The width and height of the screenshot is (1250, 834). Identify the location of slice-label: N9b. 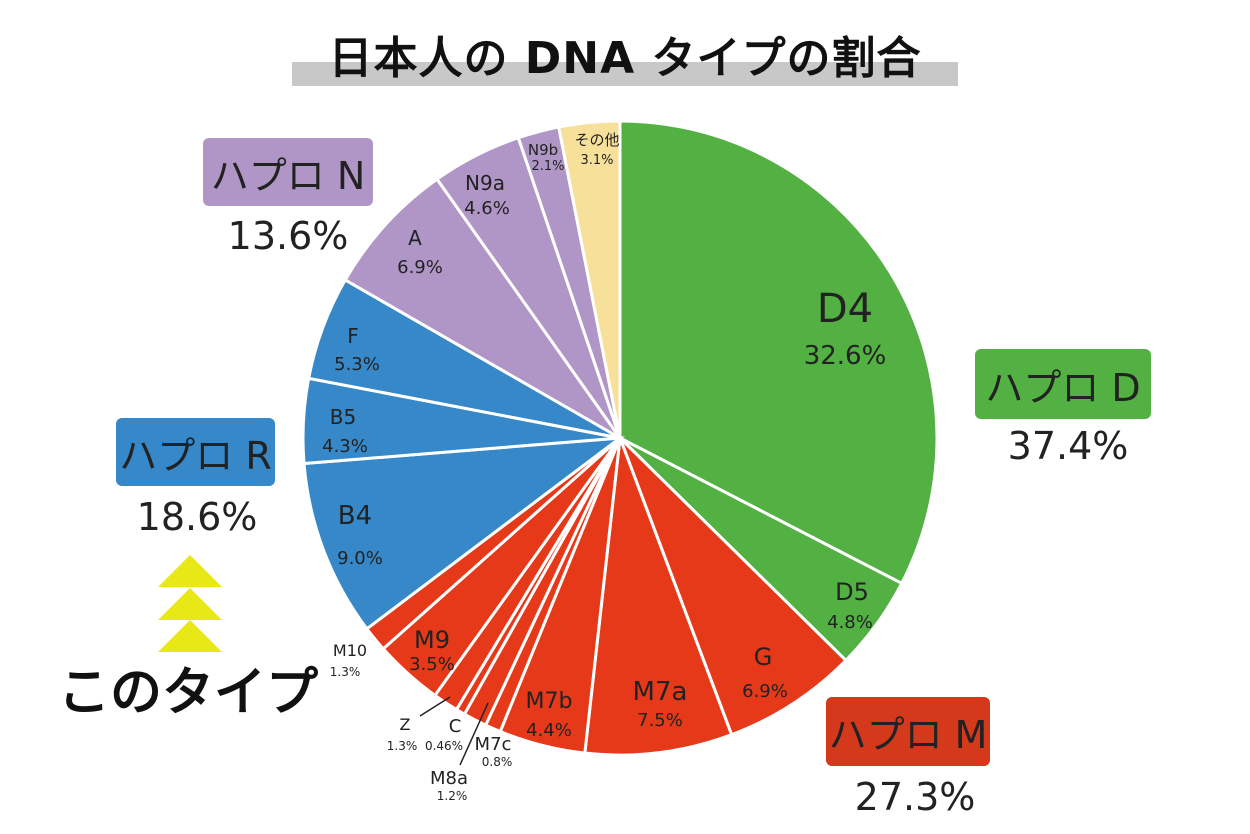
(543, 150).